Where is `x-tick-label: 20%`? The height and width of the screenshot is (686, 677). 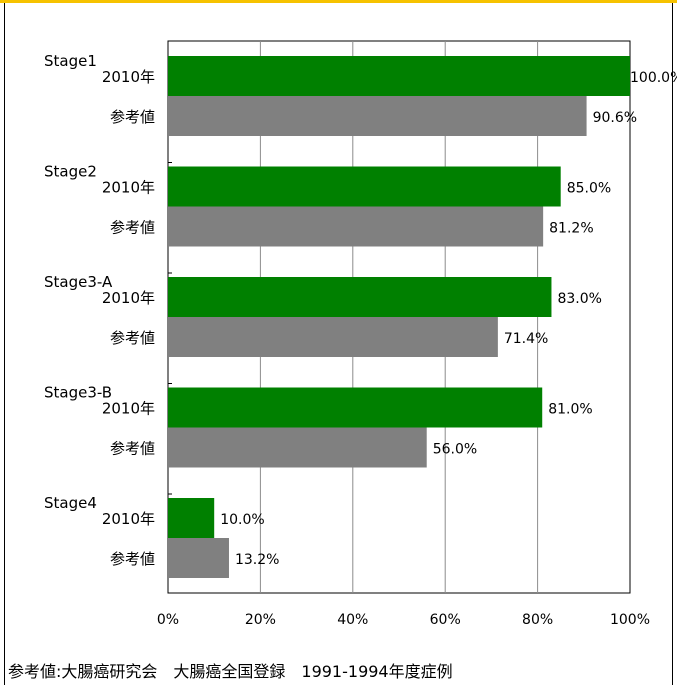
x-tick-label: 20% is located at coordinates (260, 620).